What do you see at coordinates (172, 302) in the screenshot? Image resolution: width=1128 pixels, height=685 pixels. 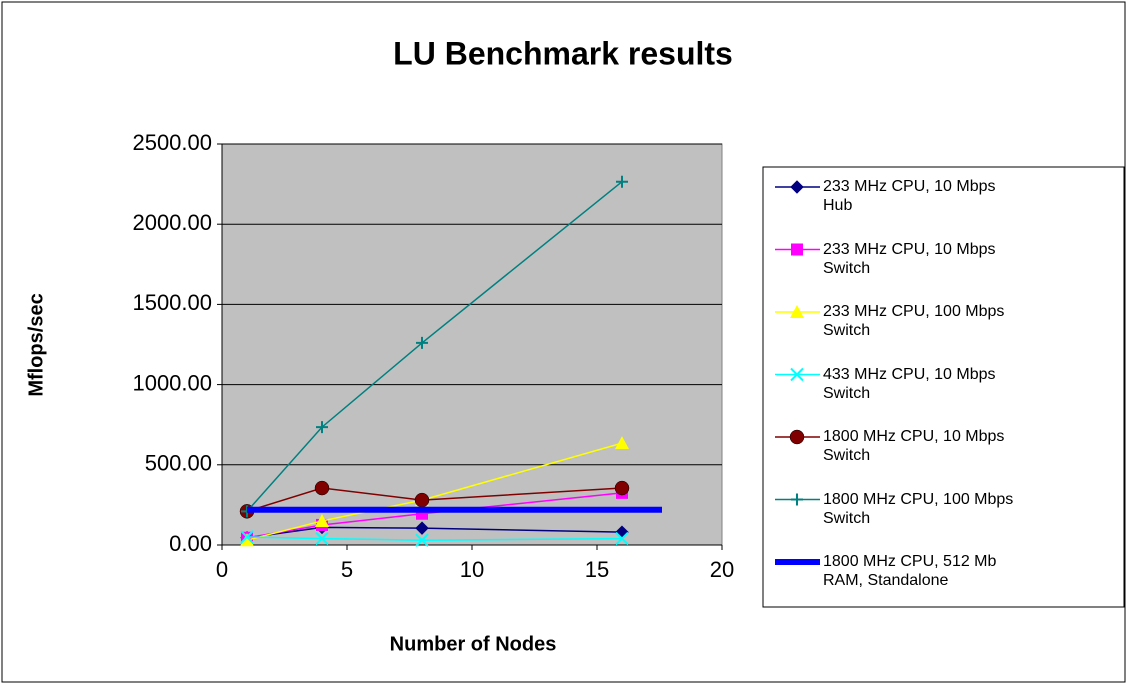 I see `y-tick-label: 1500.00` at bounding box center [172, 302].